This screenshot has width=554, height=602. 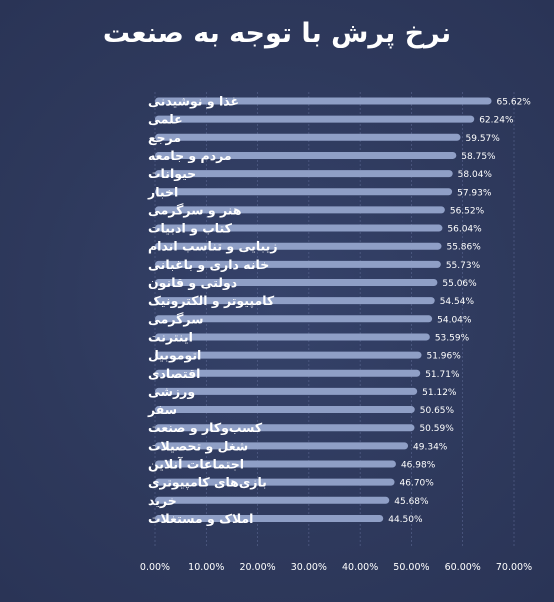 I want to click on category-label: ورزشی, so click(x=171, y=391).